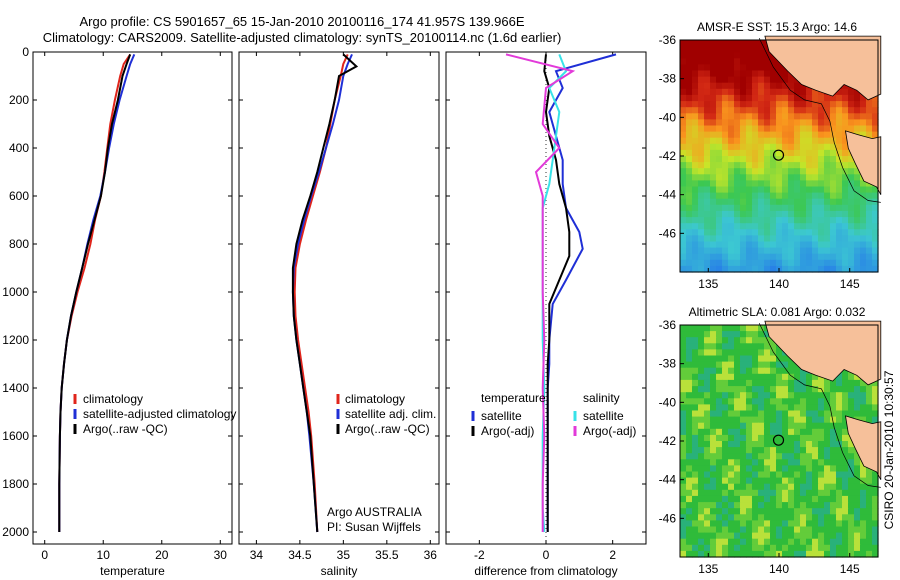 The width and height of the screenshot is (900, 580). I want to click on difference-xtick-label: 0, so click(546, 555).